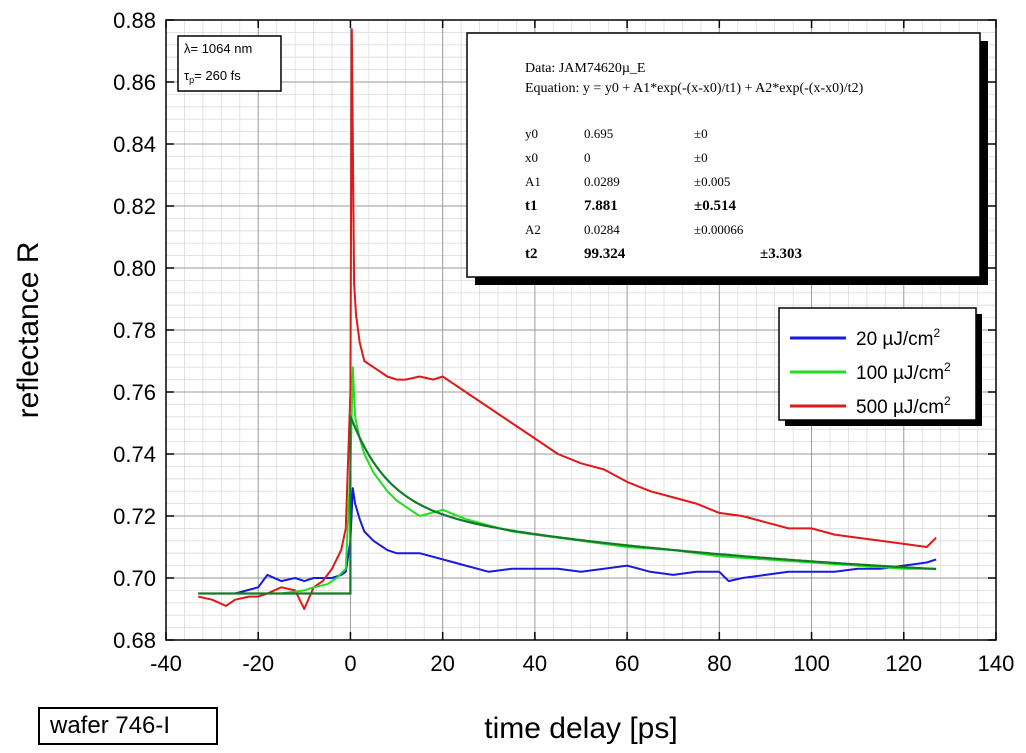 This screenshot has width=1026, height=753. Describe the element at coordinates (898, 338) in the screenshot. I see `legend-label-1: 20 µJ/cm2` at that location.